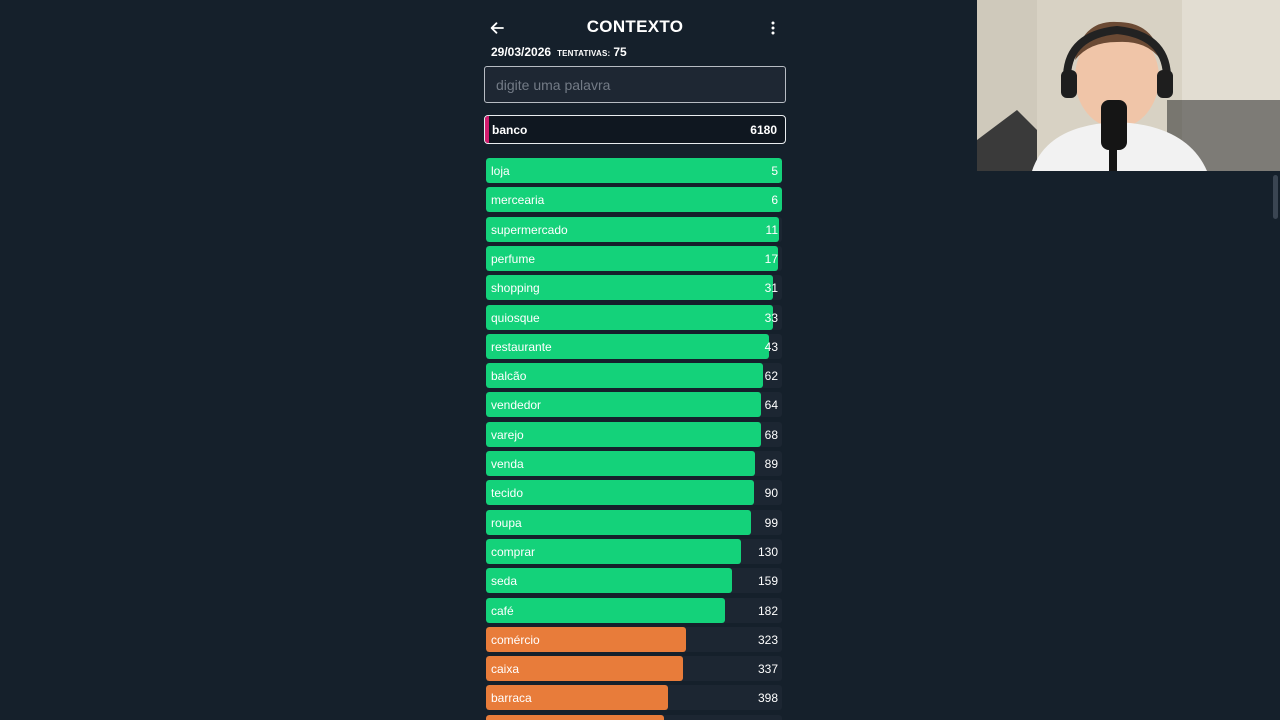  I want to click on guess-row: supermercado 11, so click(634, 229).